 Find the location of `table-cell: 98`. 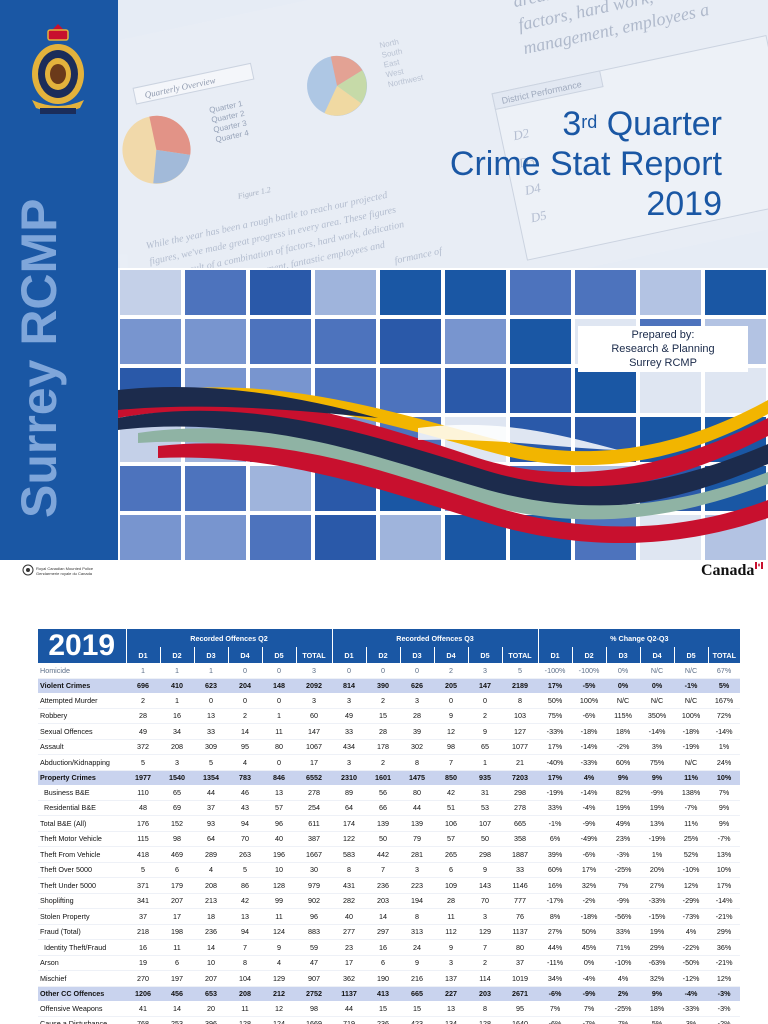

table-cell: 98 is located at coordinates (451, 747).